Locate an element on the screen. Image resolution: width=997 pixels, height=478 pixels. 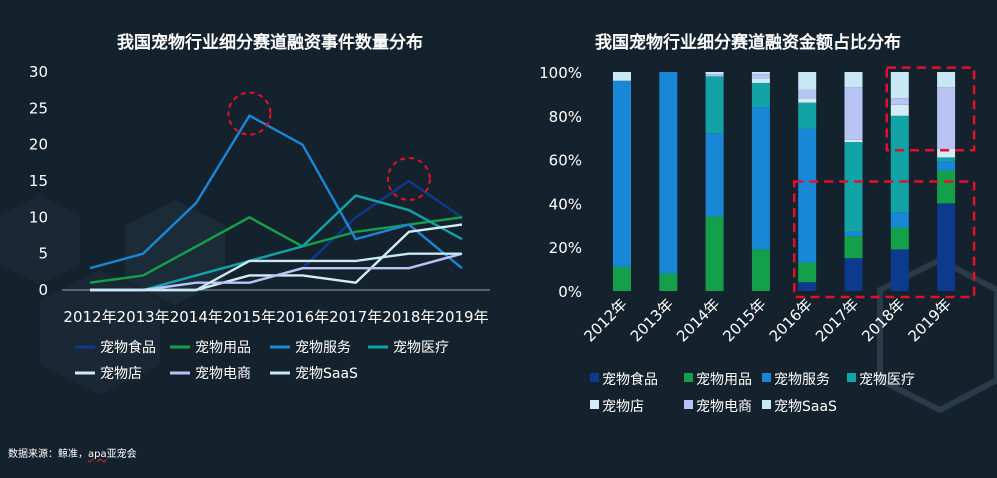
data-source-note: 数据来源：鲸准，apa亚宠会 is located at coordinates (72, 452).